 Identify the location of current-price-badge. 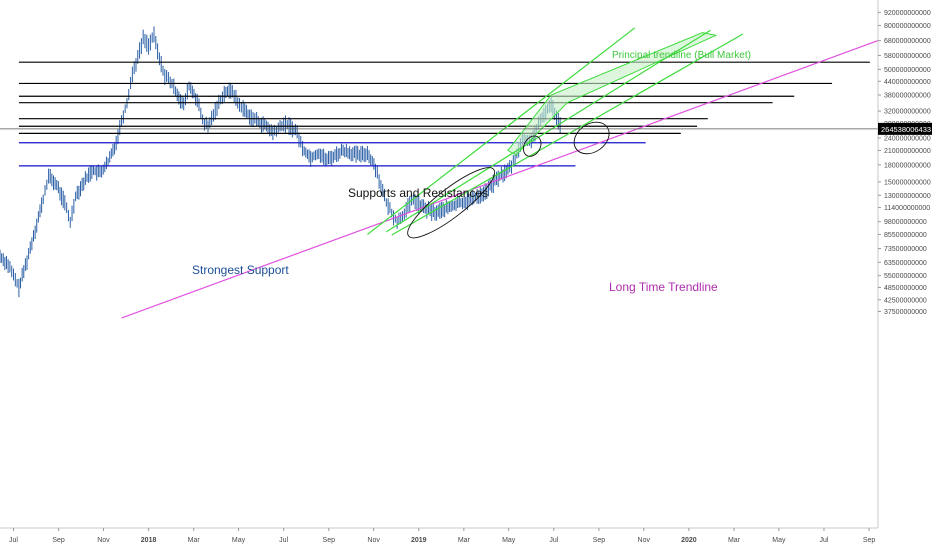
(905, 128).